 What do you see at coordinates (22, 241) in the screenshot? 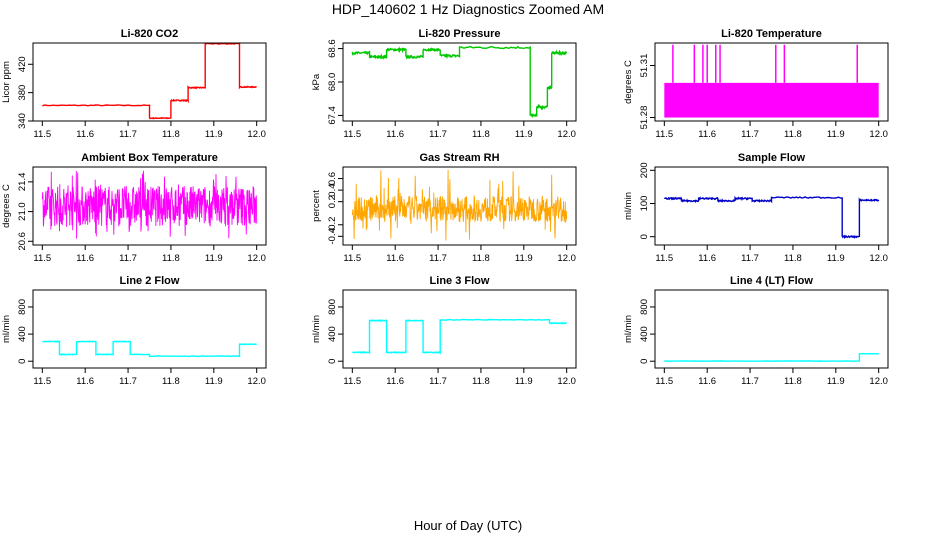
I see `y-tick-label: 20.6` at bounding box center [22, 241].